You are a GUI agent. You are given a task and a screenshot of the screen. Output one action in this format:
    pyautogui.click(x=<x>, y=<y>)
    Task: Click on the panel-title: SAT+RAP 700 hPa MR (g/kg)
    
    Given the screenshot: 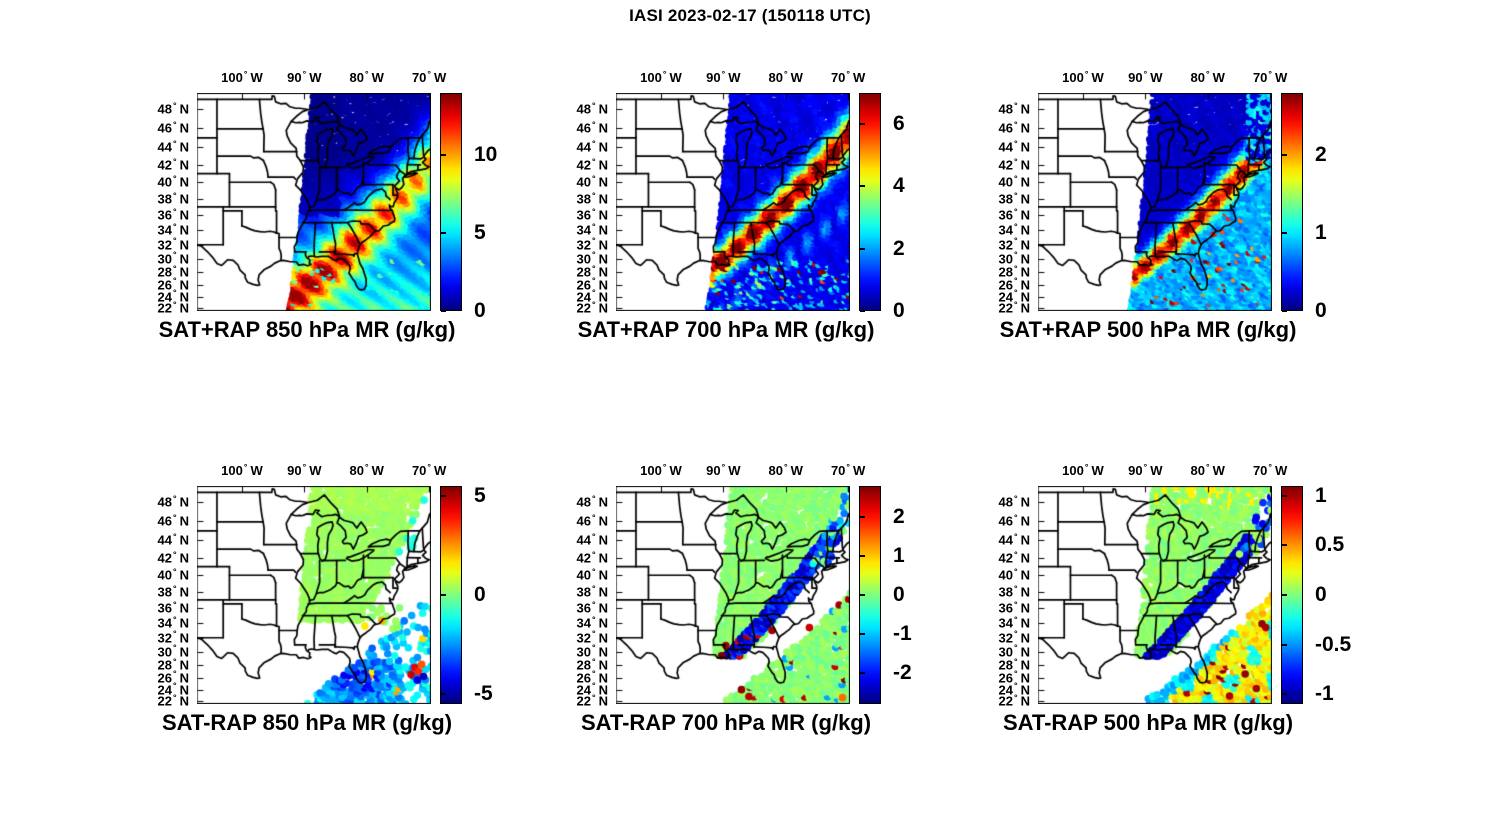 What is the action you would take?
    pyautogui.click(x=726, y=329)
    